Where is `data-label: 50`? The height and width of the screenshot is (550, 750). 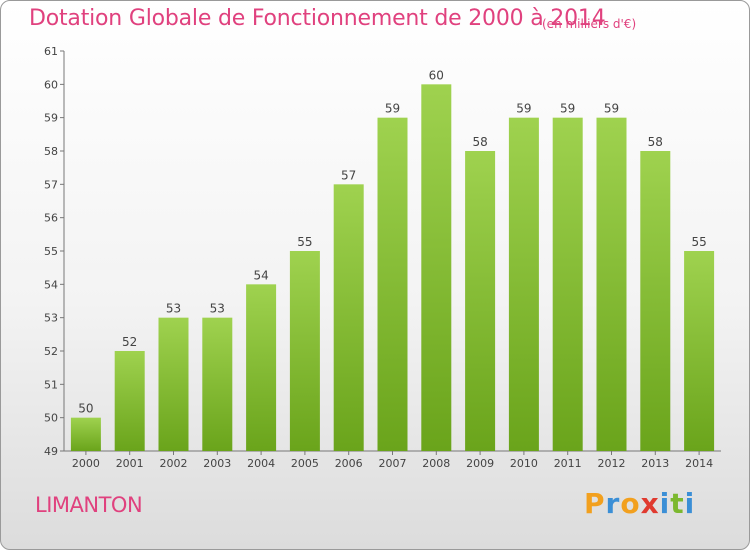 data-label: 50 is located at coordinates (85, 409).